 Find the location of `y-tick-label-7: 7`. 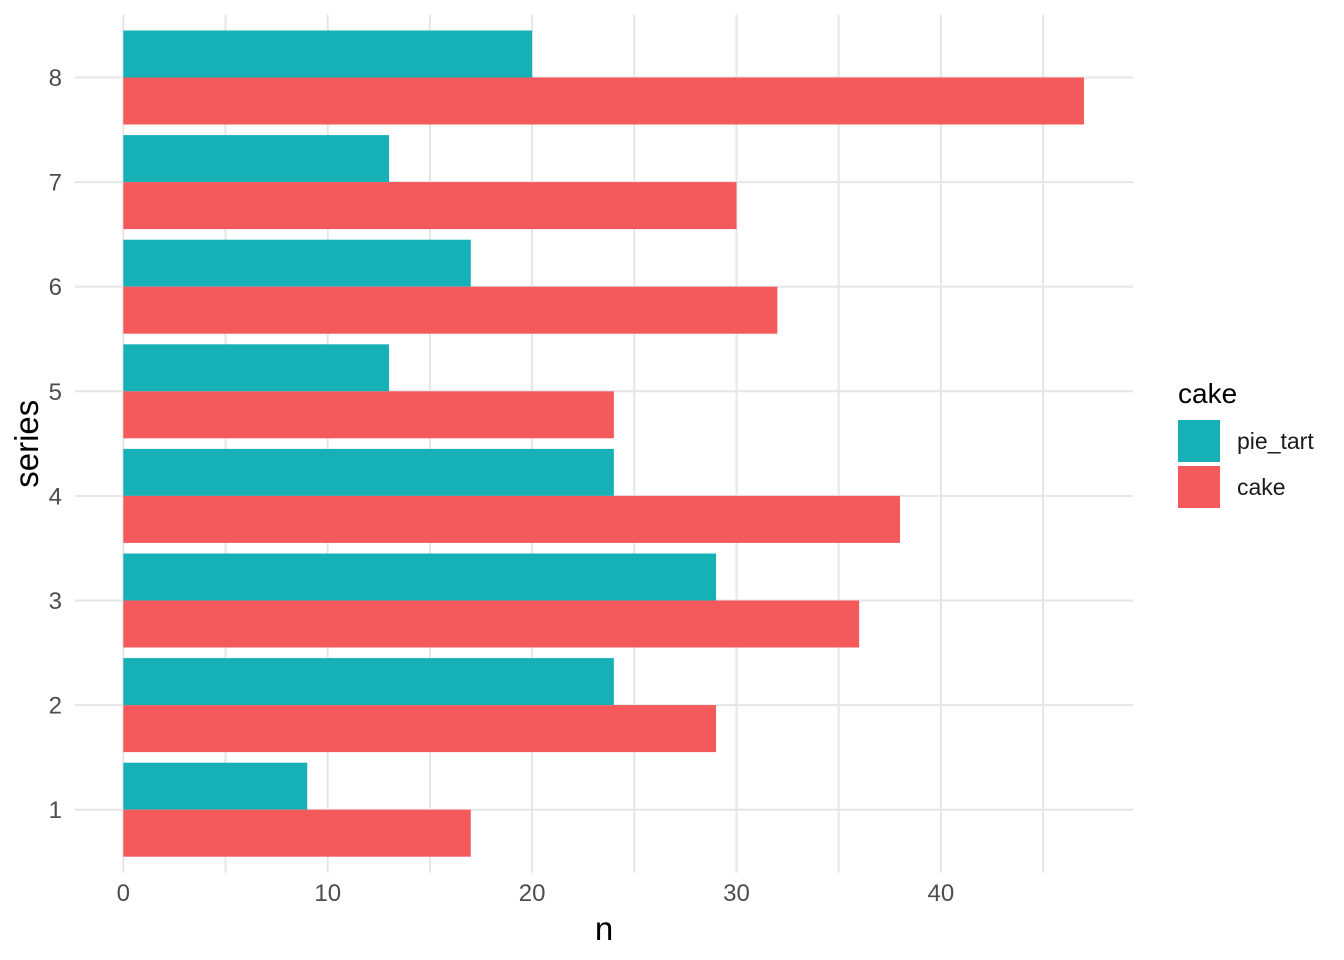

y-tick-label-7: 7 is located at coordinates (55, 183).